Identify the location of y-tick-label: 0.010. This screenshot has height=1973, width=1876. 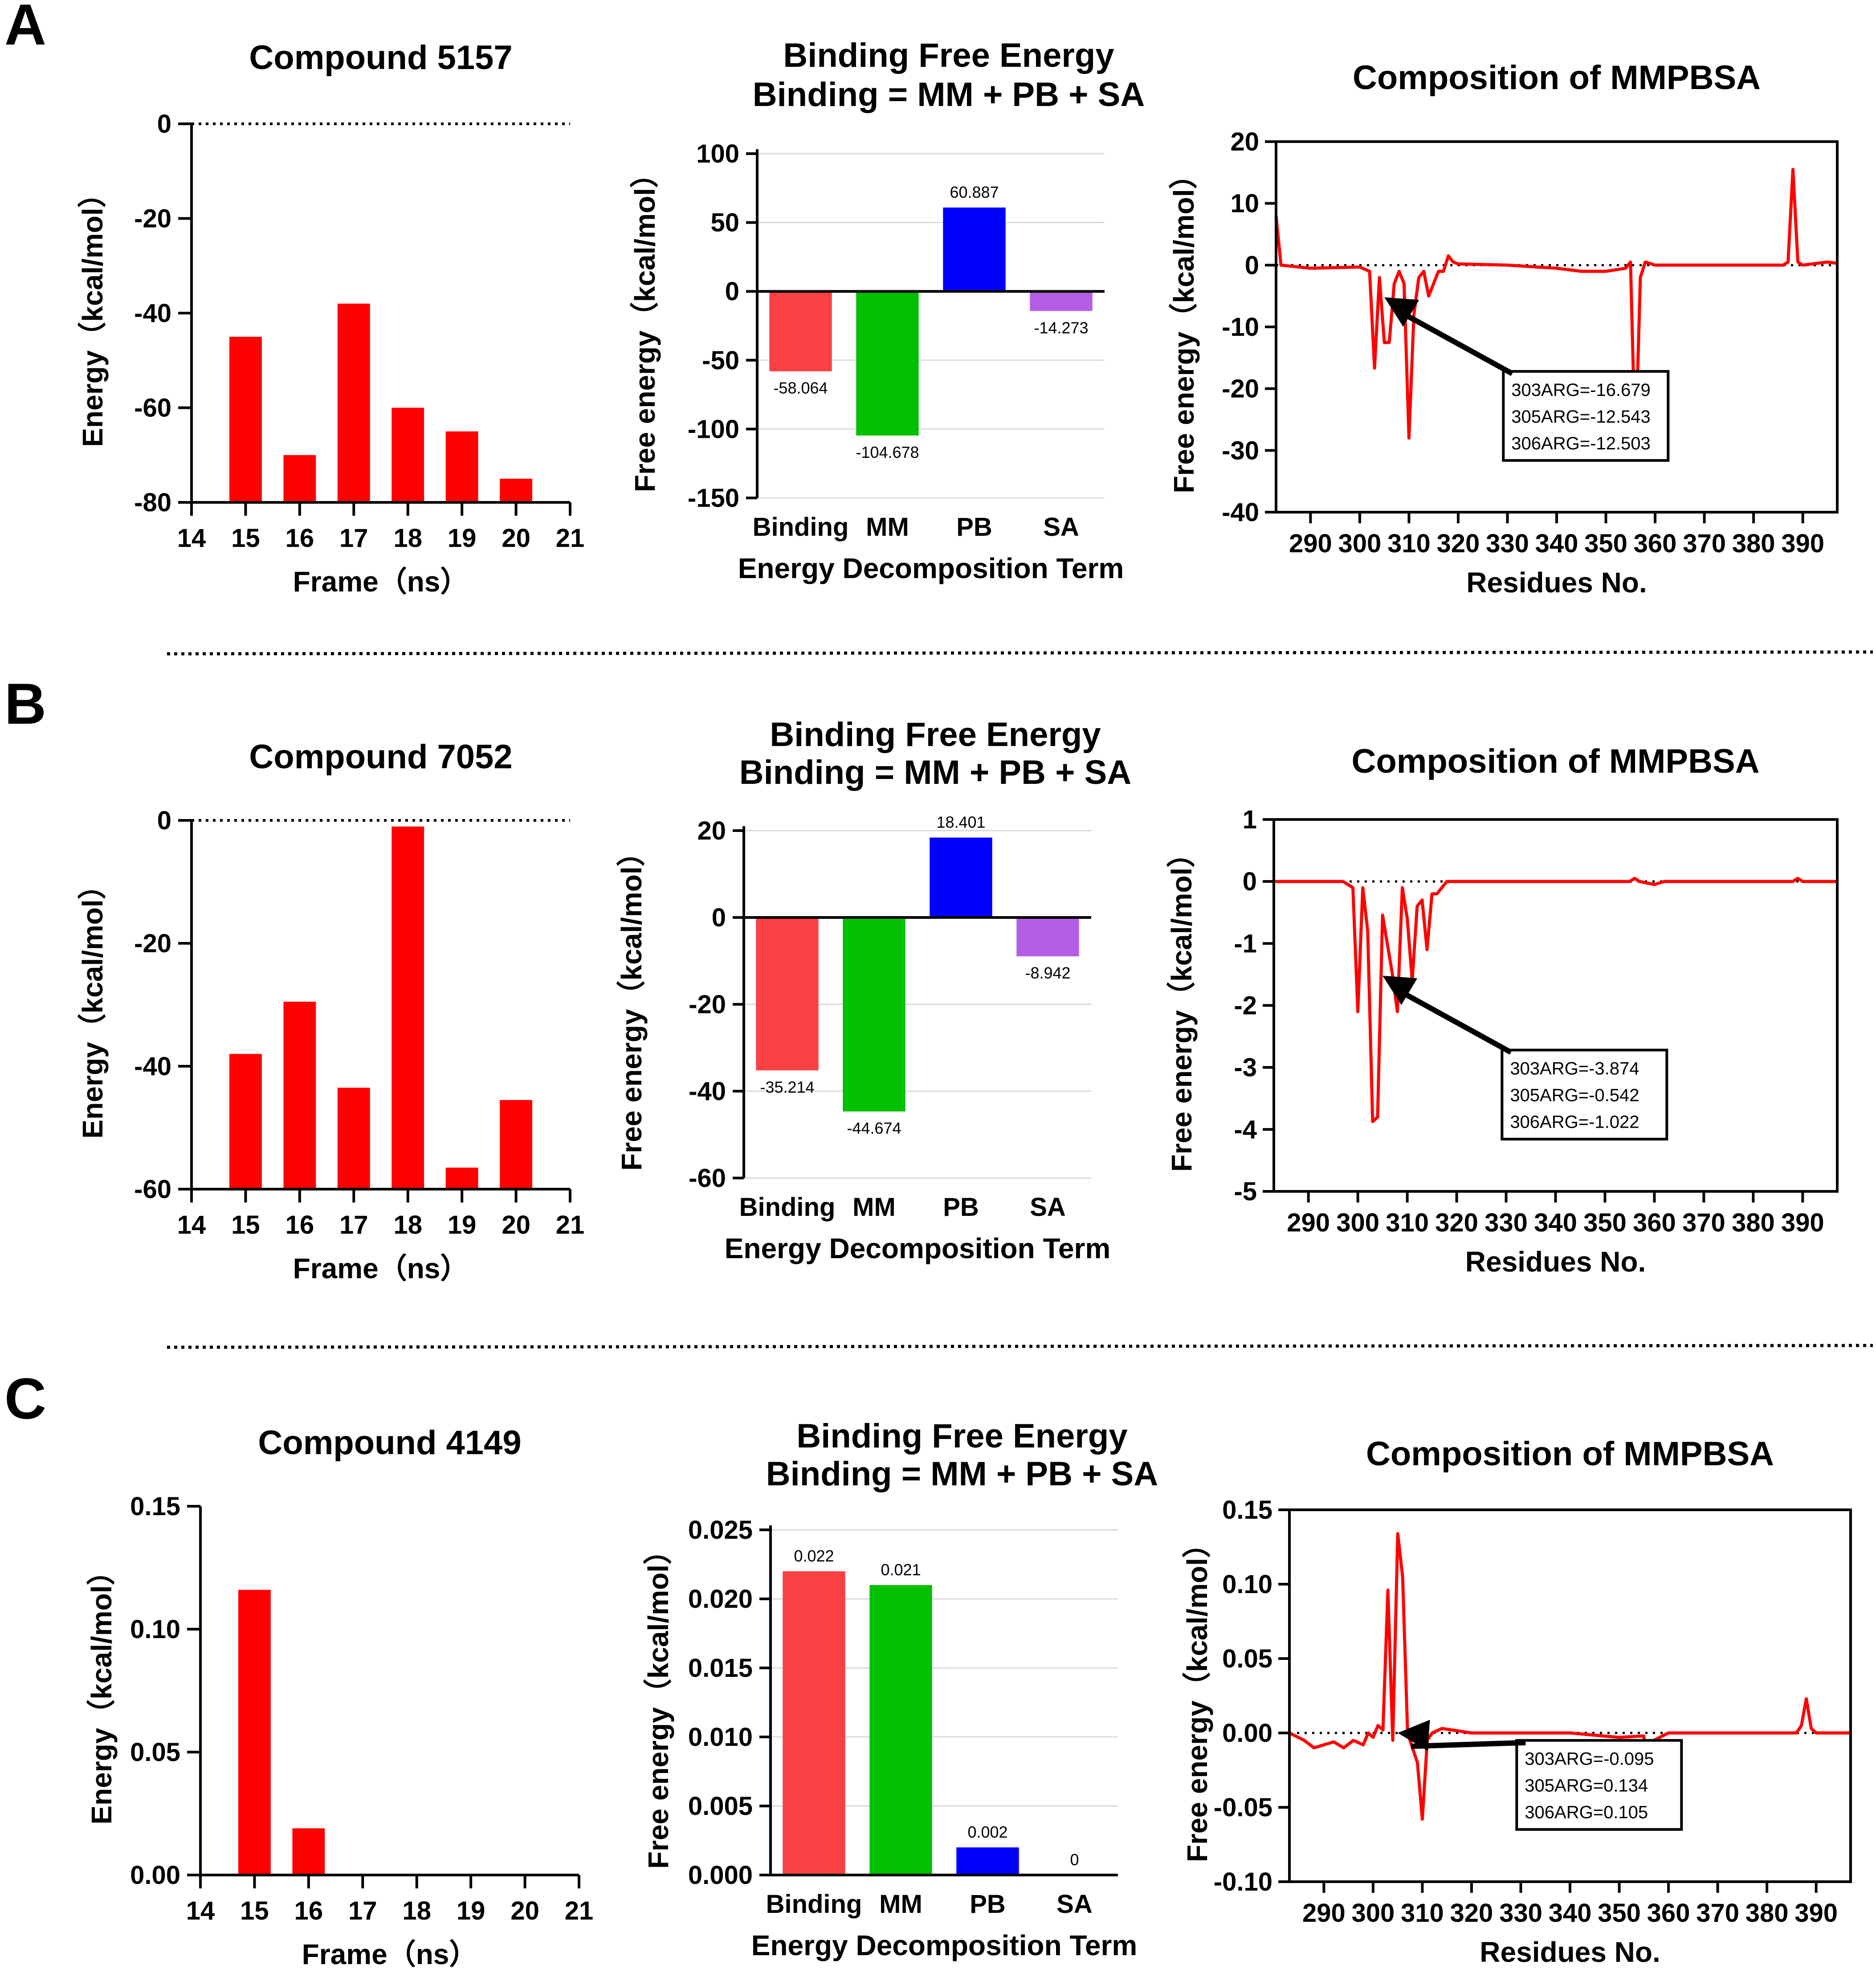
(720, 1738).